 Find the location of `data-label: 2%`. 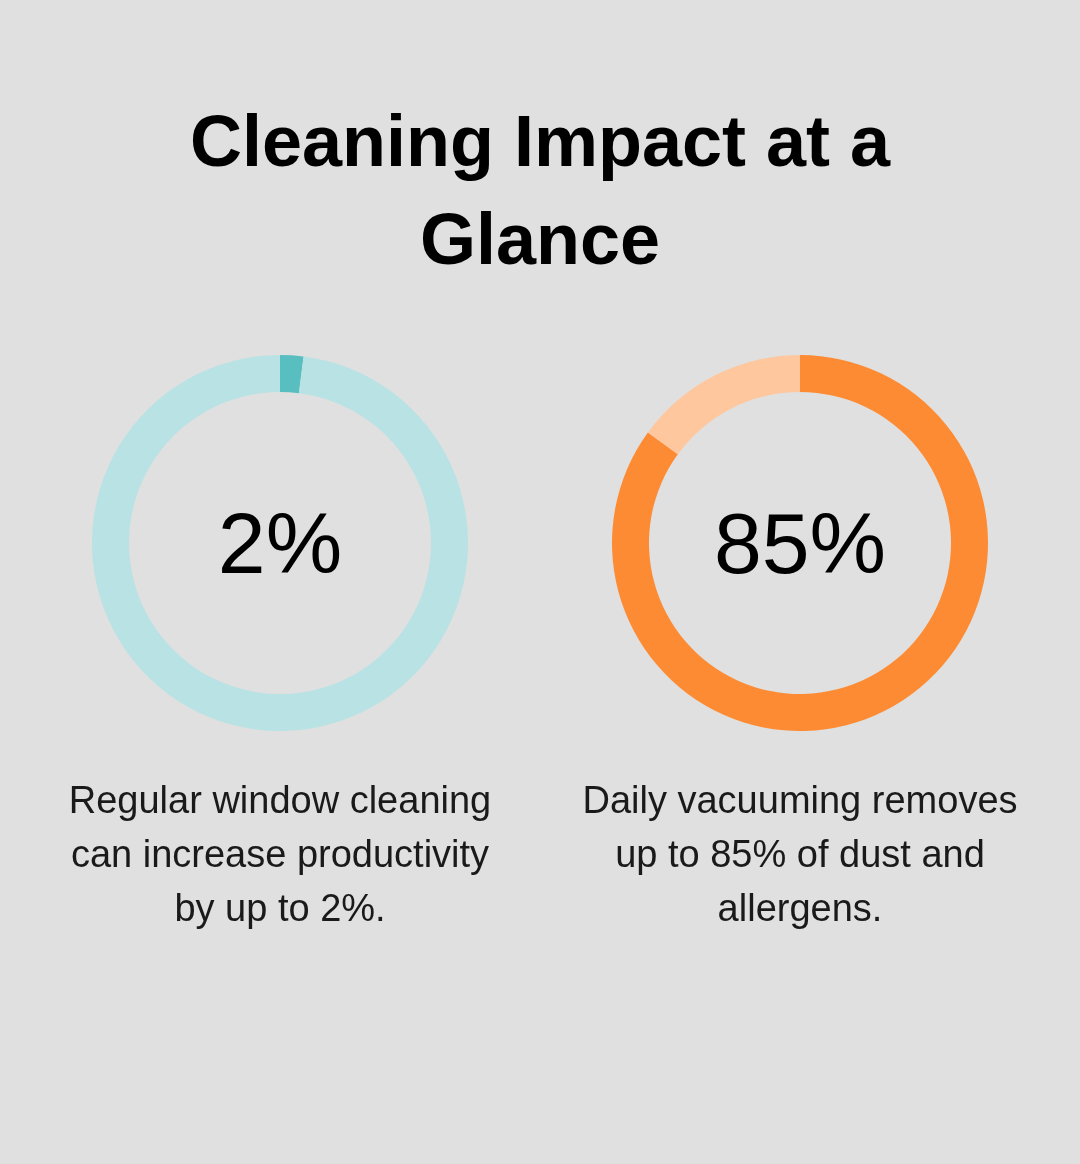

data-label: 2% is located at coordinates (280, 543).